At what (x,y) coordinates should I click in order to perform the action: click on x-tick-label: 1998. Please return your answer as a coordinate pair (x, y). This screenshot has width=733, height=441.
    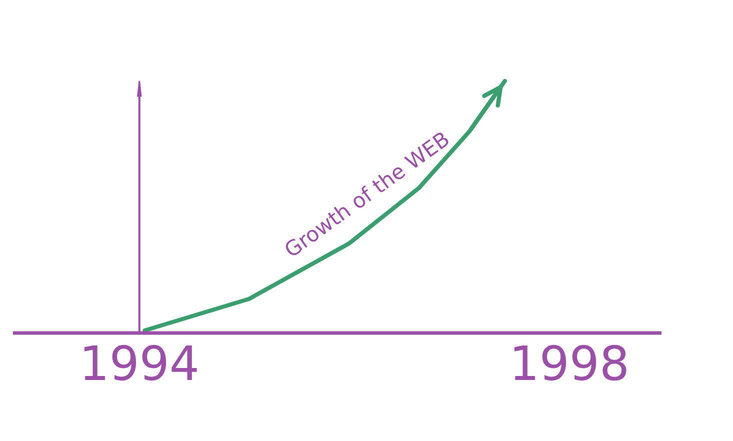
    Looking at the image, I should click on (570, 362).